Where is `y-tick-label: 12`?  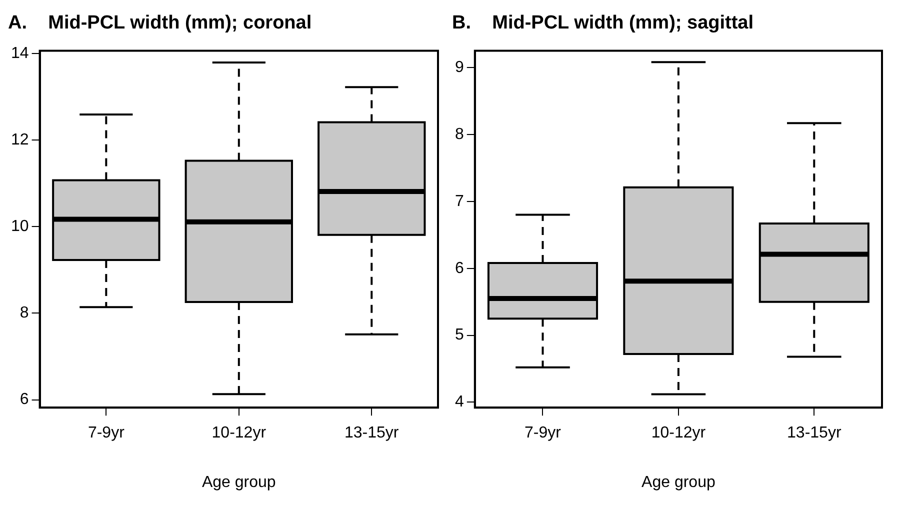
y-tick-label: 12 is located at coordinates (20, 139).